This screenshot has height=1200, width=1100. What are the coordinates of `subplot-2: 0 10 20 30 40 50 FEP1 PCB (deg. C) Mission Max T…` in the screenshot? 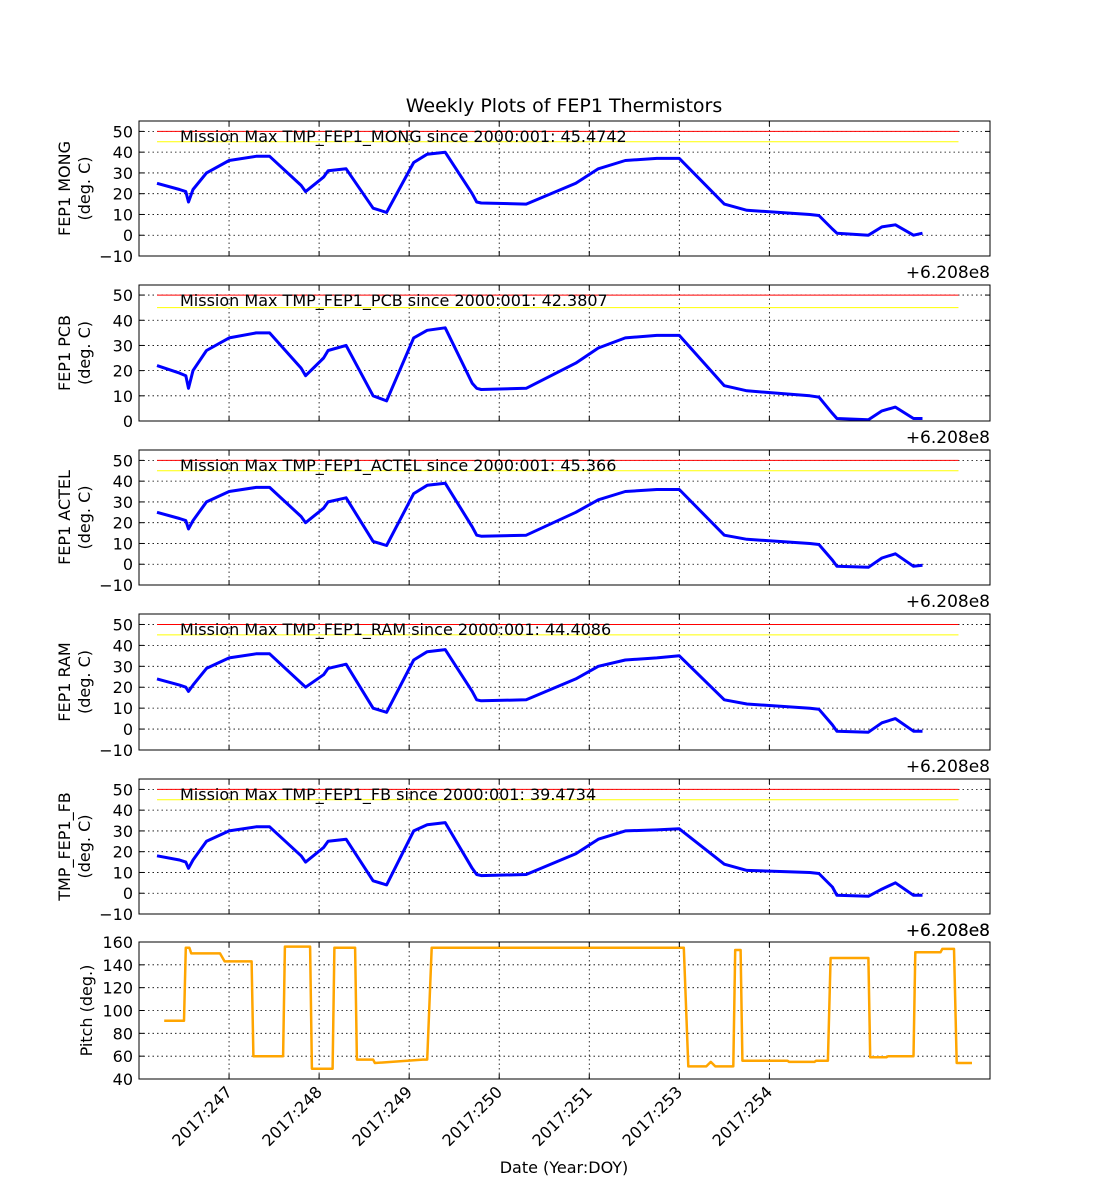 It's located at (523, 366).